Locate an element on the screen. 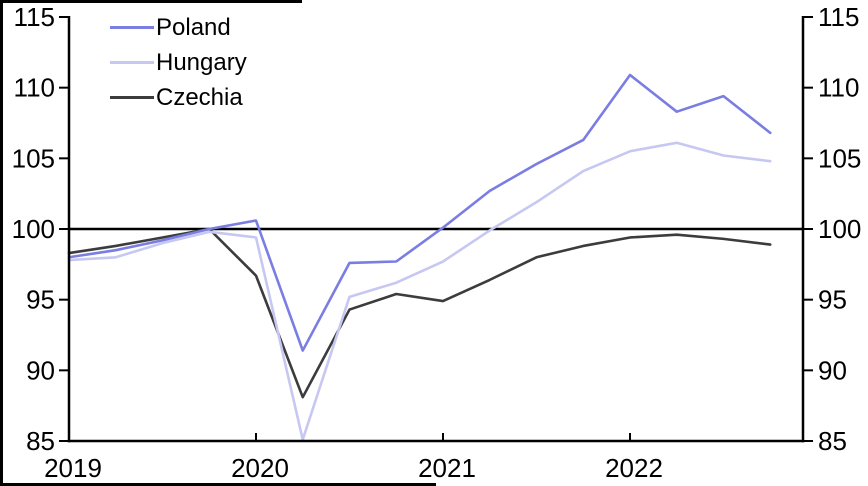 The height and width of the screenshot is (486, 868). right-y-tick-label: 95 is located at coordinates (832, 300).